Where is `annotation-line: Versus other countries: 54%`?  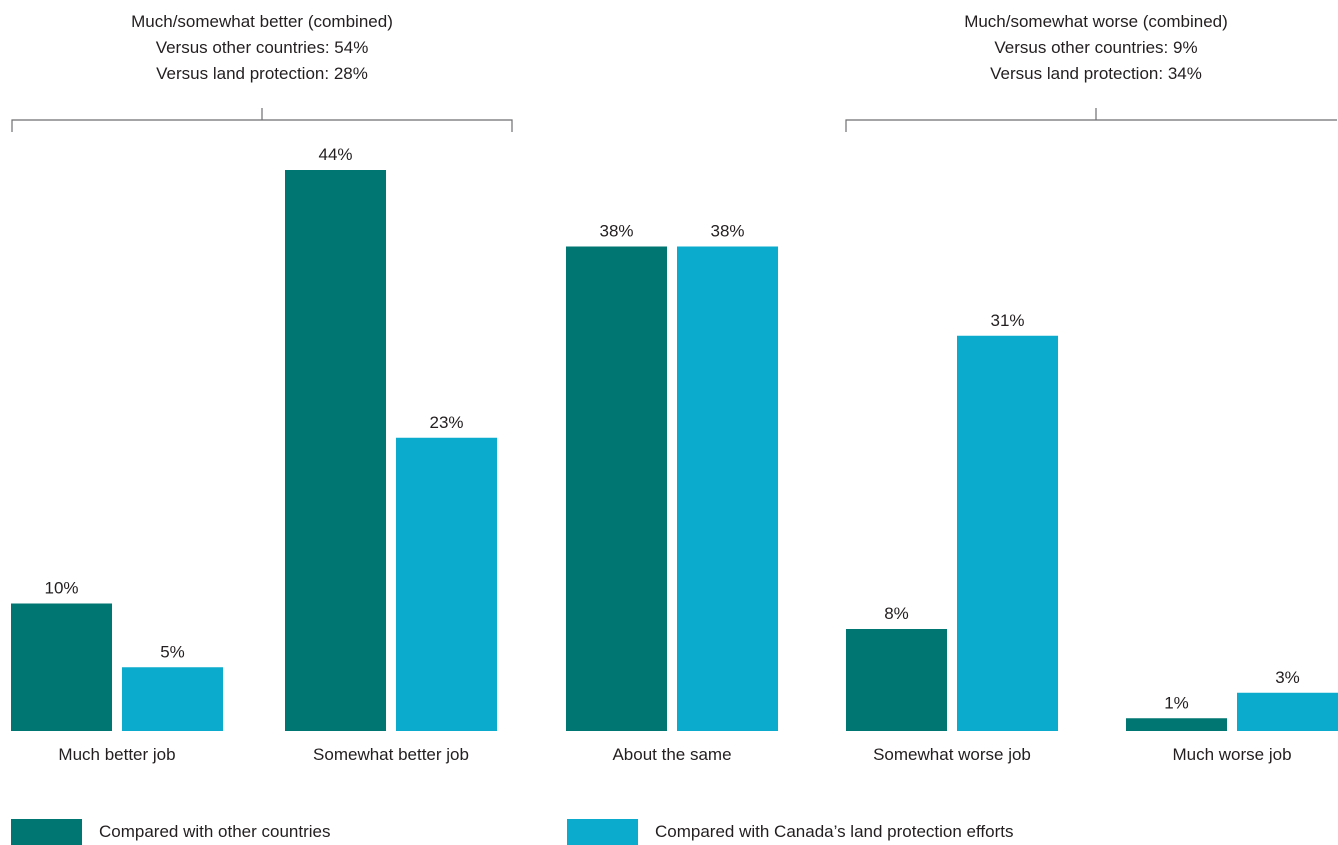 annotation-line: Versus other countries: 54% is located at coordinates (262, 47).